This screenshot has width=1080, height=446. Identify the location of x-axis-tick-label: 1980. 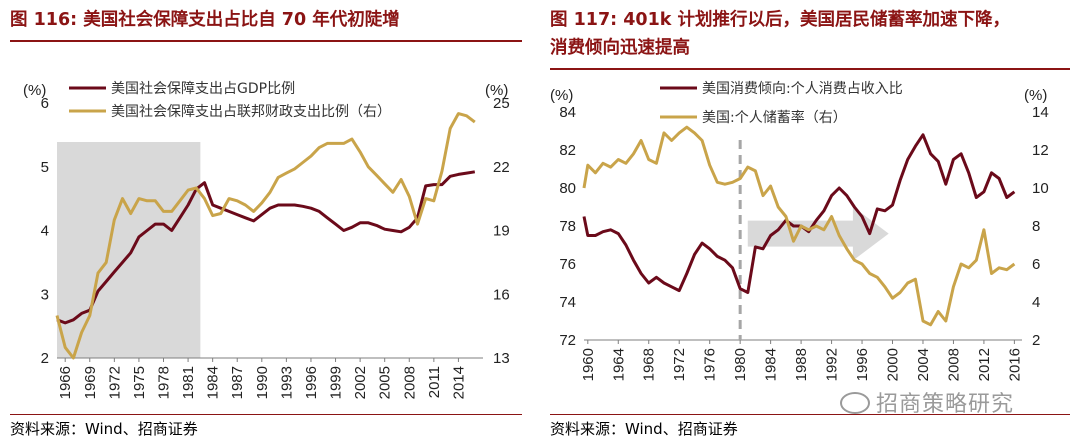
(740, 364).